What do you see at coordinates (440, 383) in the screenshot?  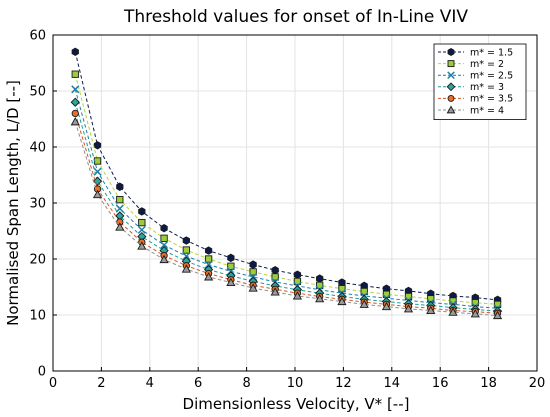 I see `x-tick-label: 16` at bounding box center [440, 383].